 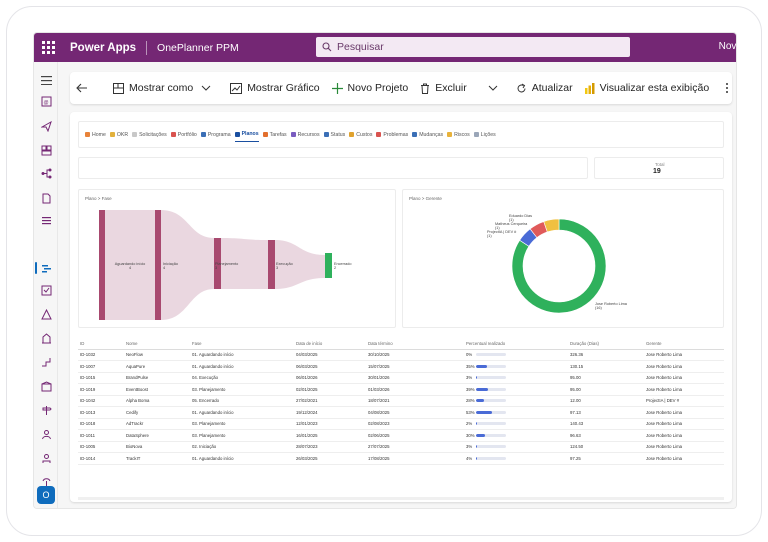 What do you see at coordinates (470, 366) in the screenshot?
I see `percent-value: 35%` at bounding box center [470, 366].